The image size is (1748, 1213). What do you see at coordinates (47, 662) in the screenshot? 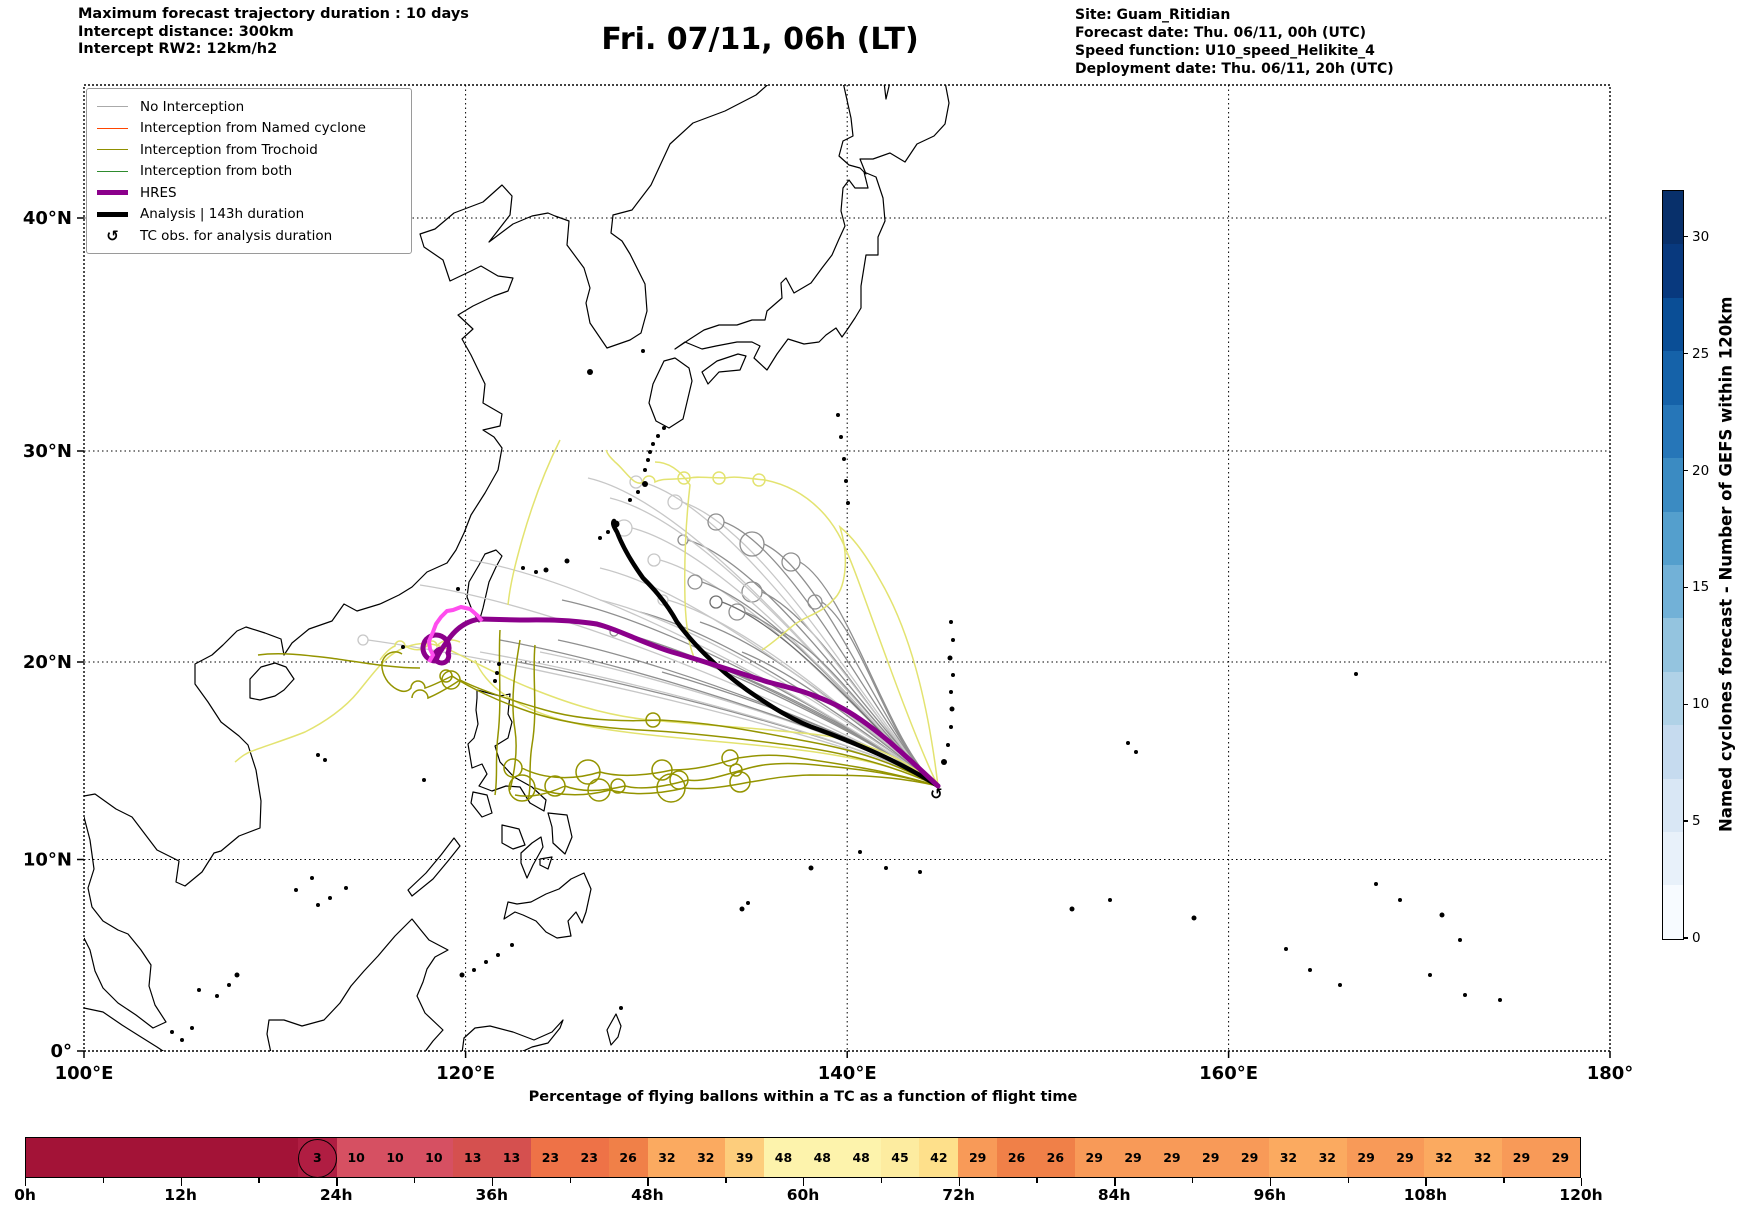
I see `lat-tick-label: 20°N` at bounding box center [47, 662].